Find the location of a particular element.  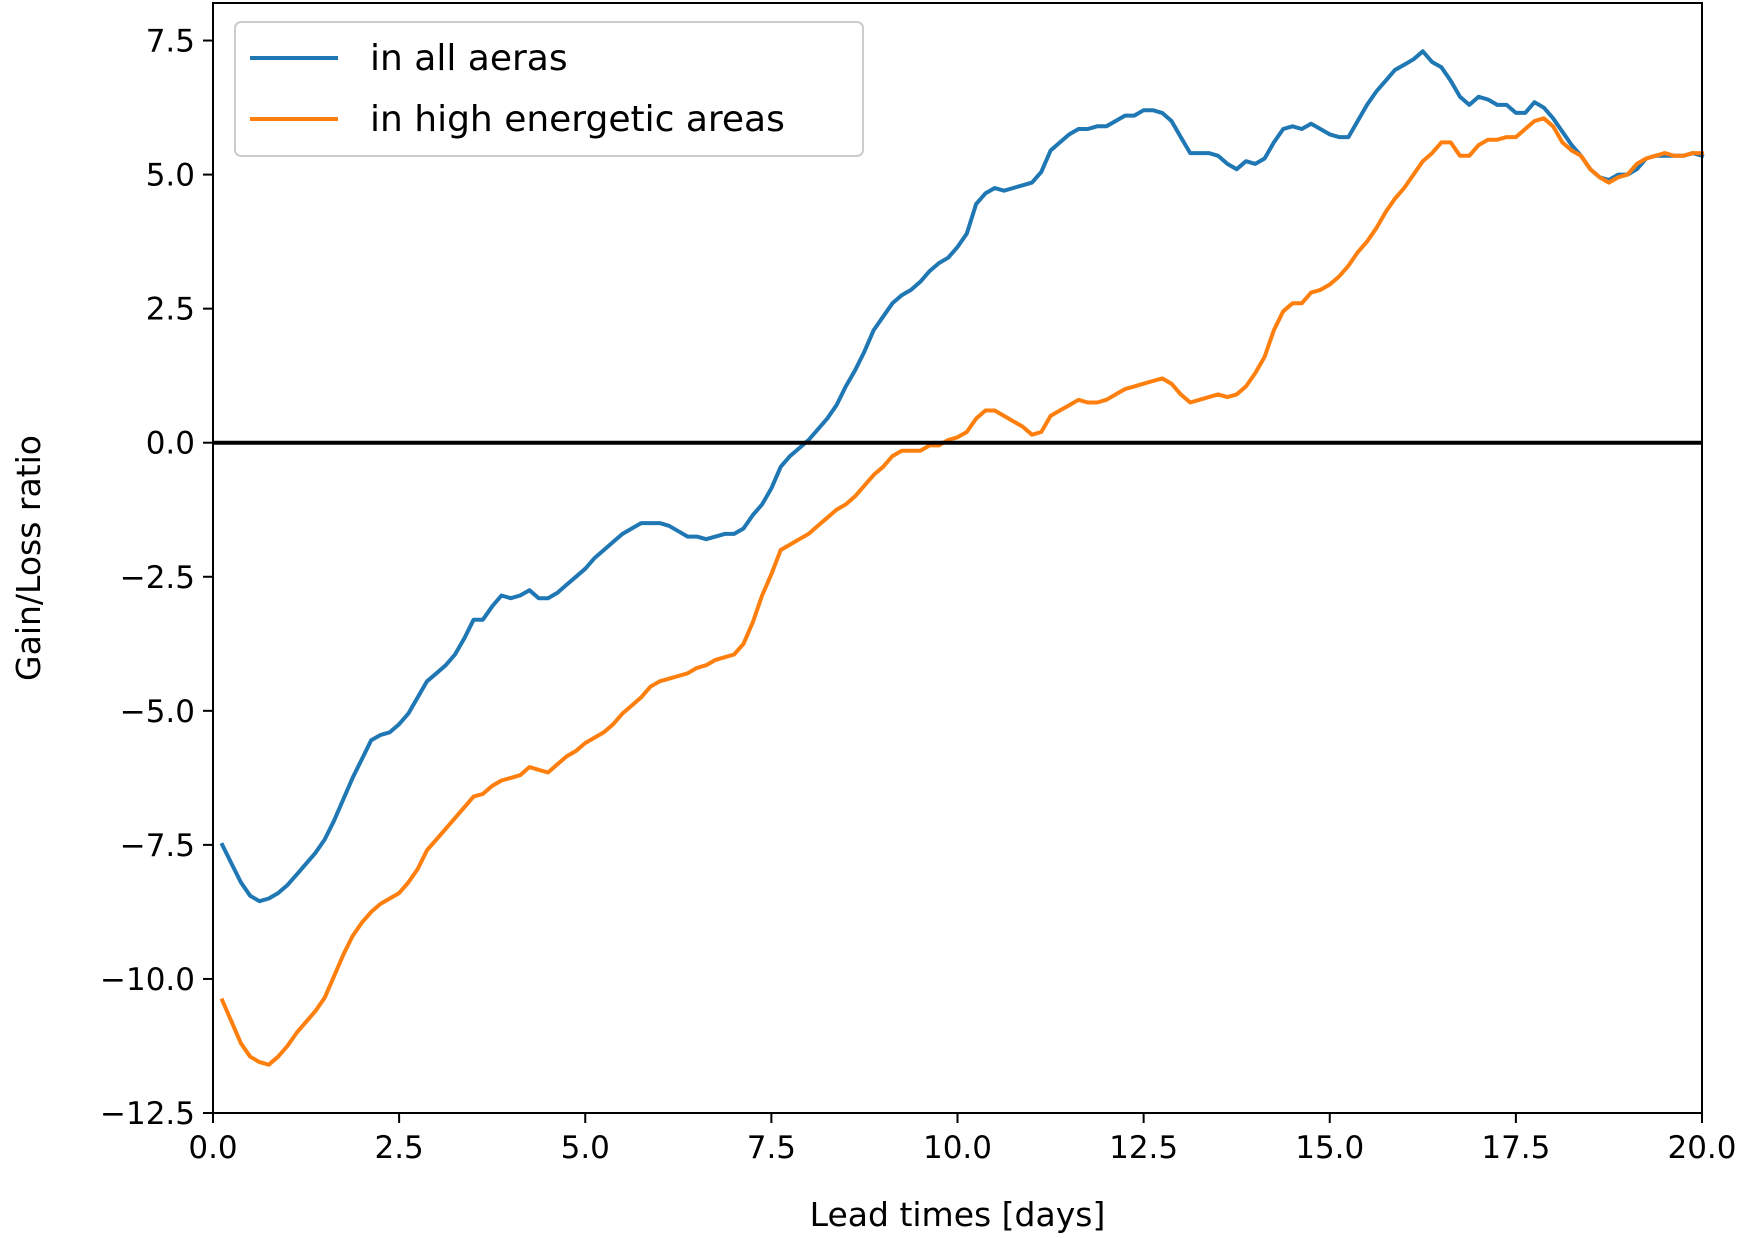

x-tick-label: 12.5 is located at coordinates (1143, 1148).